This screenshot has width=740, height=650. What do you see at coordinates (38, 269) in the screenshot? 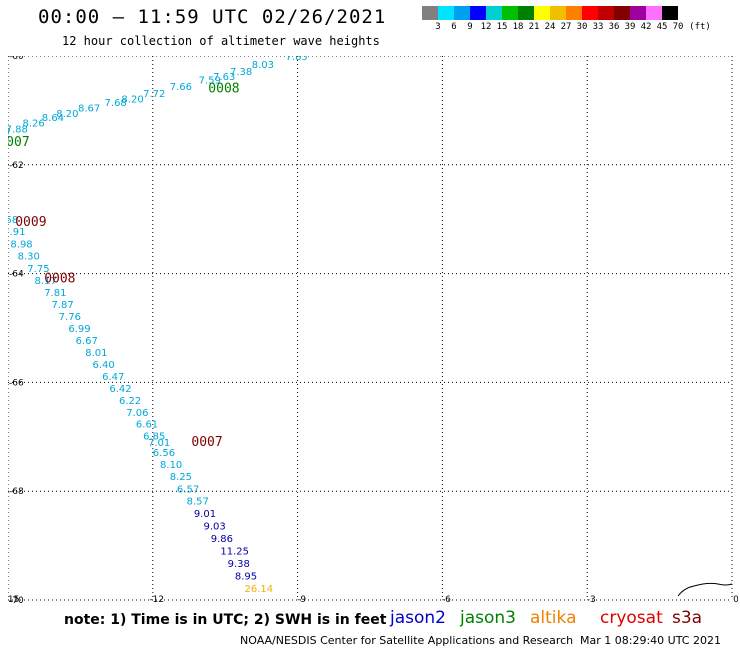
I see `wave-height-label: 7.75` at bounding box center [38, 269].